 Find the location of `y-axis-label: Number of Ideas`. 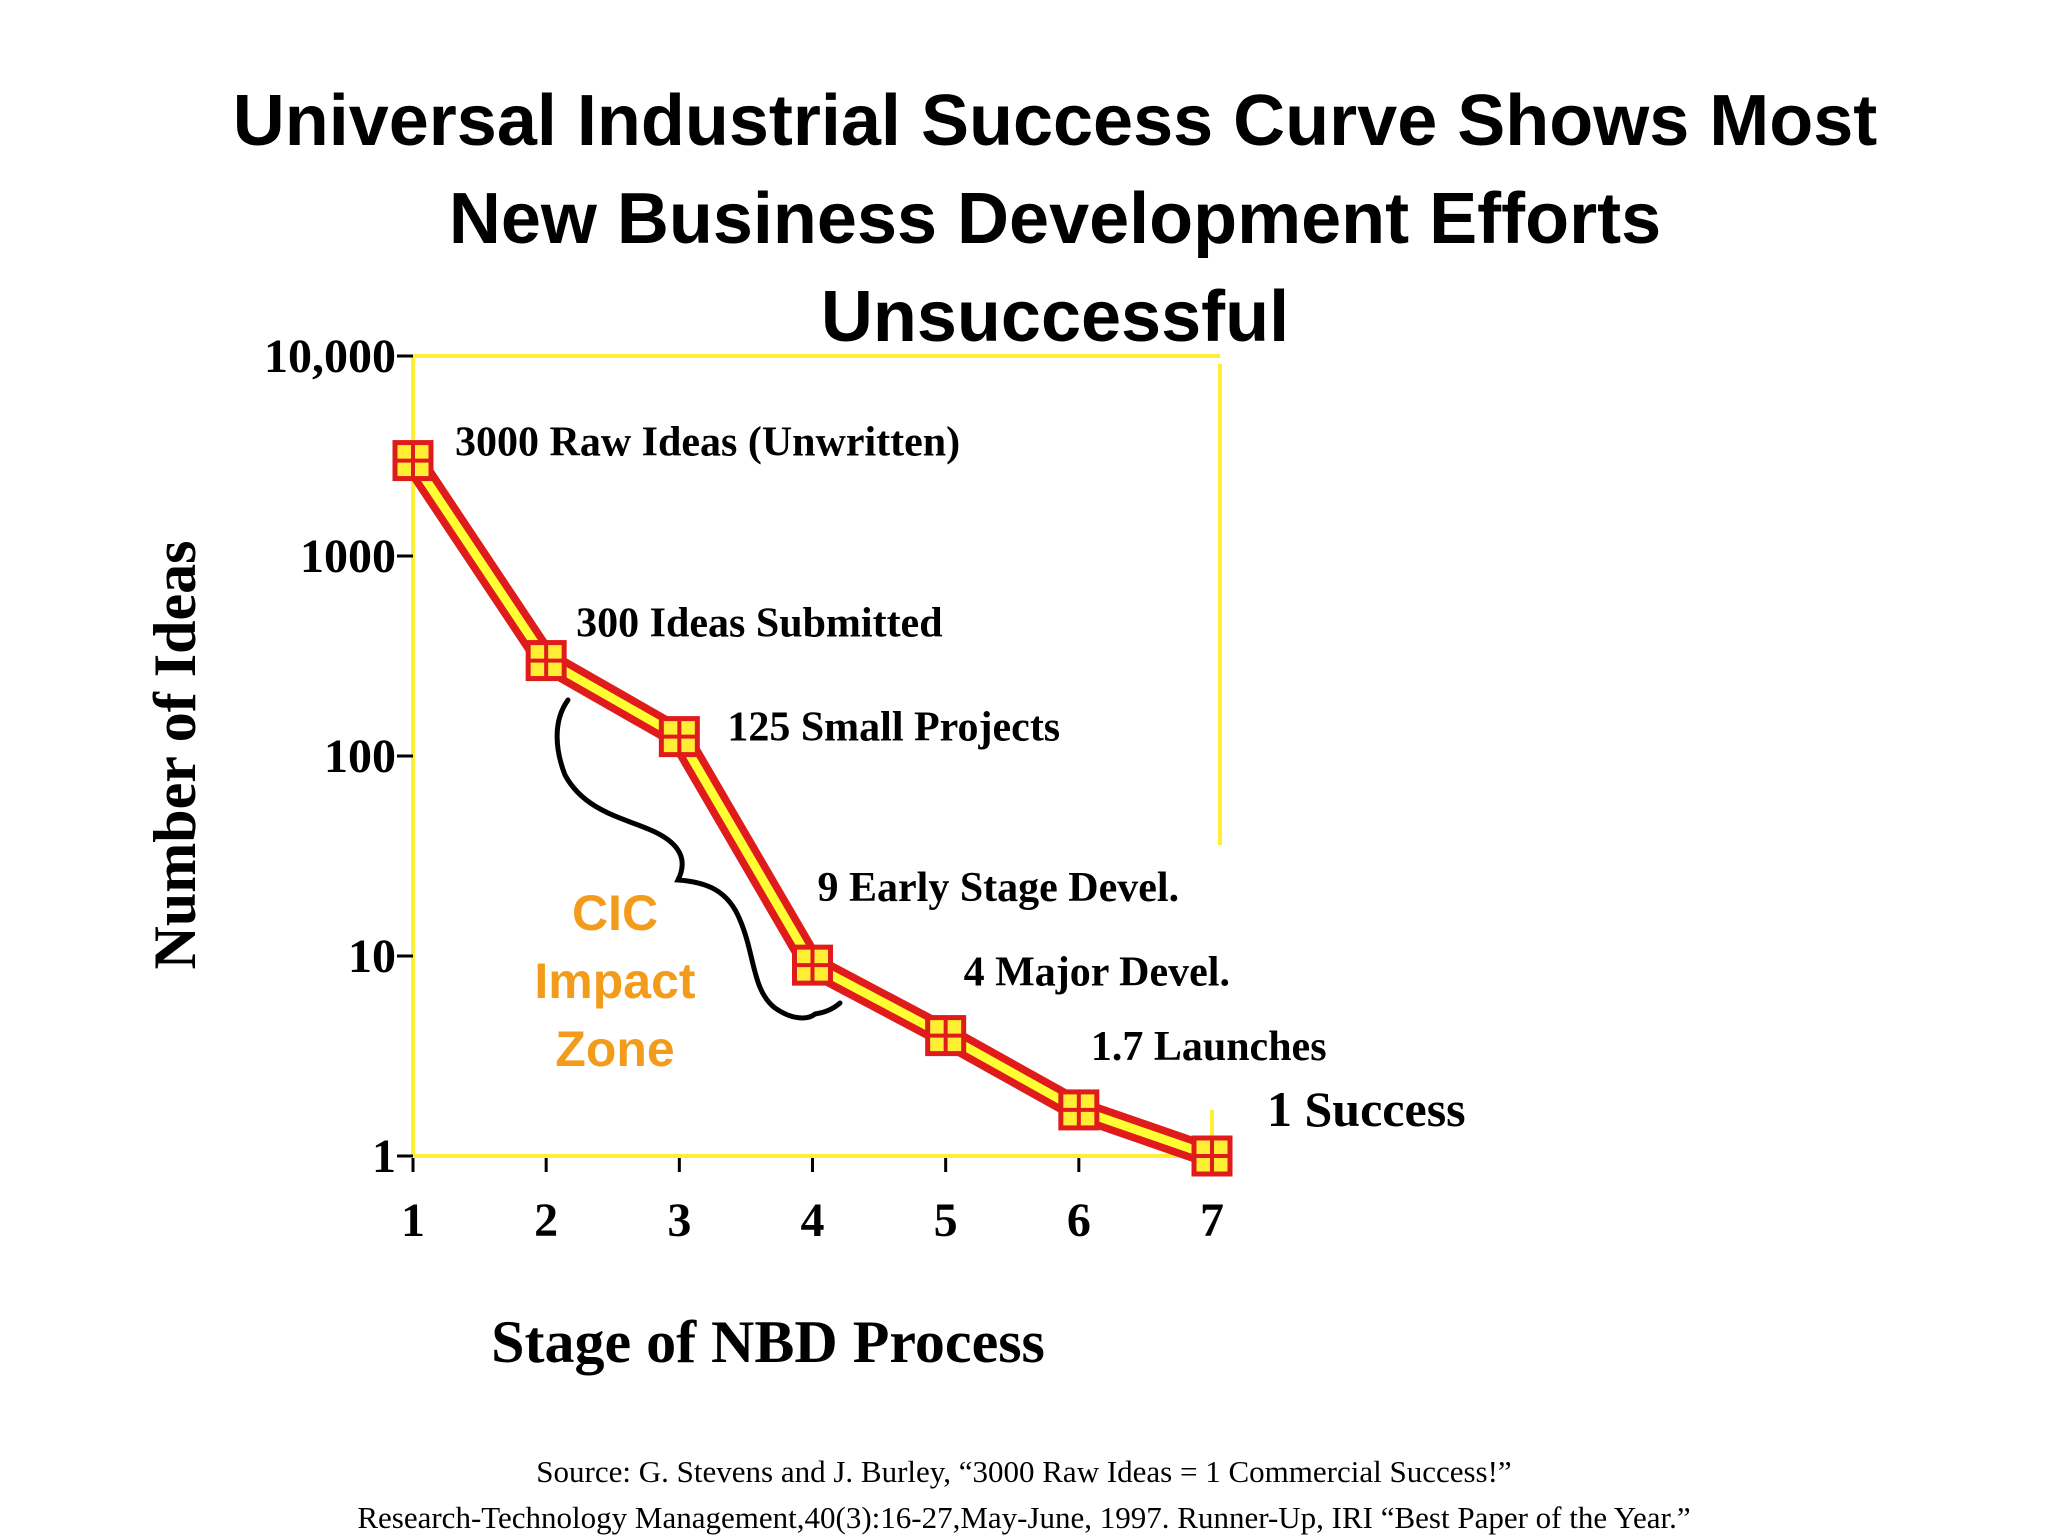

y-axis-label: Number of Ideas is located at coordinates (175, 755).